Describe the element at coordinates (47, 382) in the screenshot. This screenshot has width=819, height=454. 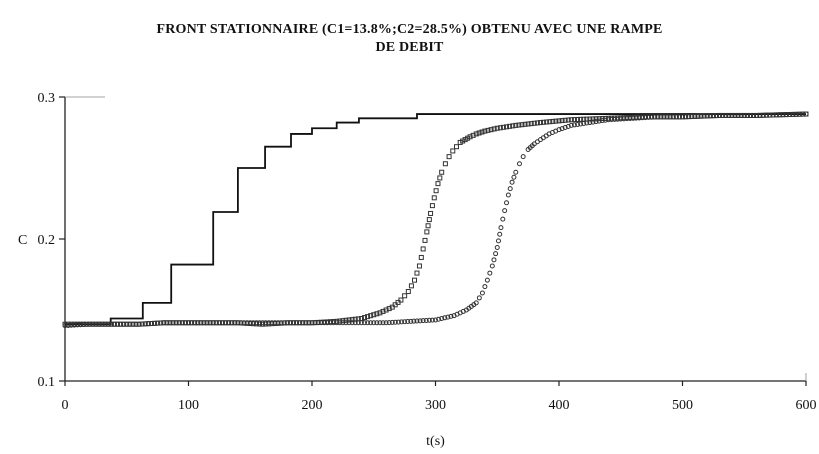
I see `y-tick-label: 0.1` at that location.